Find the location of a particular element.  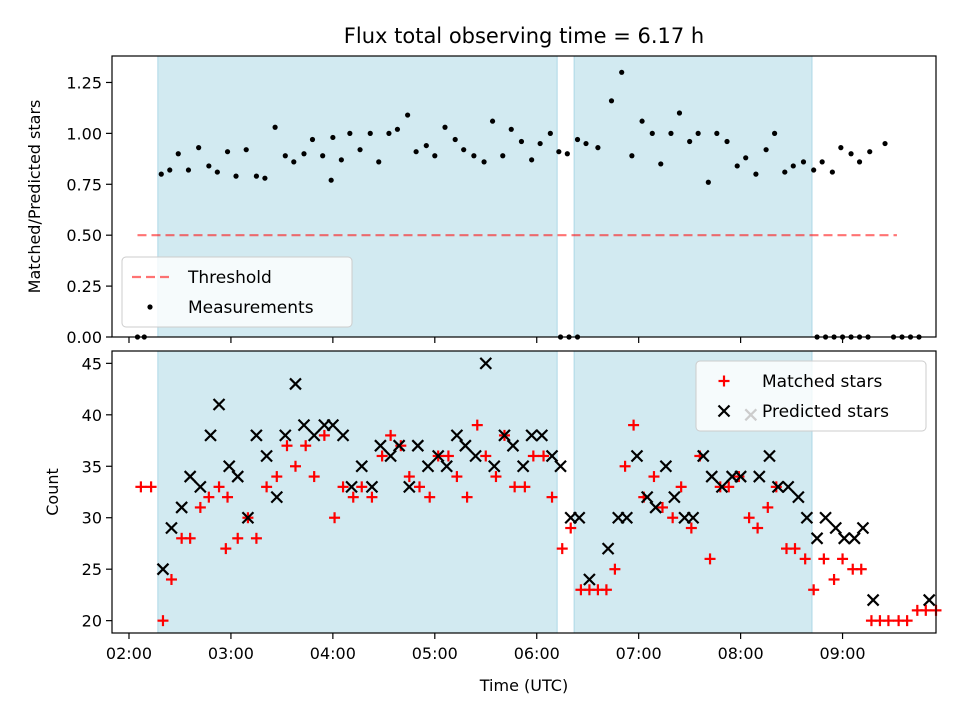

x-tick-label: 04:00 is located at coordinates (333, 653).